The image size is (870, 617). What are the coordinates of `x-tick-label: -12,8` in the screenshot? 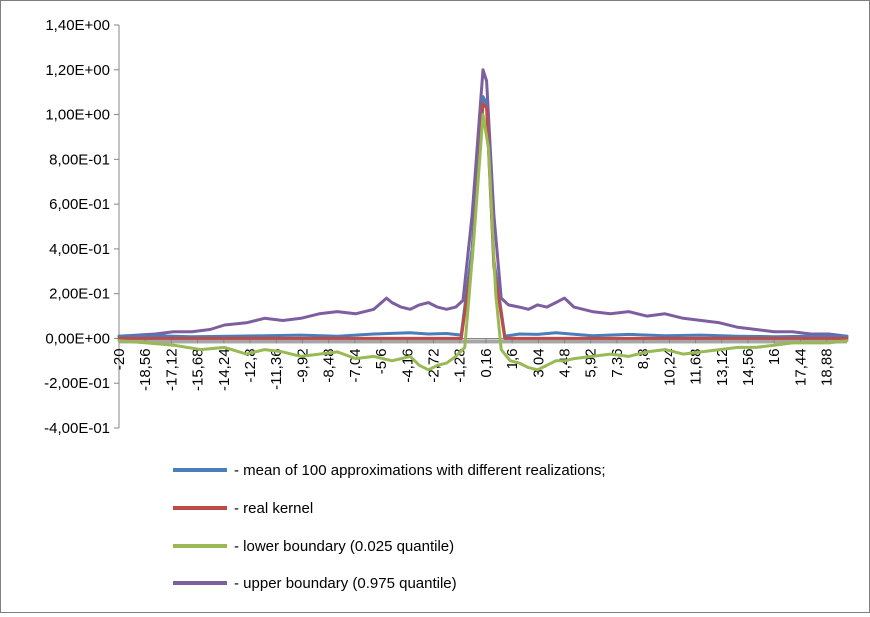 It's located at (250, 365).